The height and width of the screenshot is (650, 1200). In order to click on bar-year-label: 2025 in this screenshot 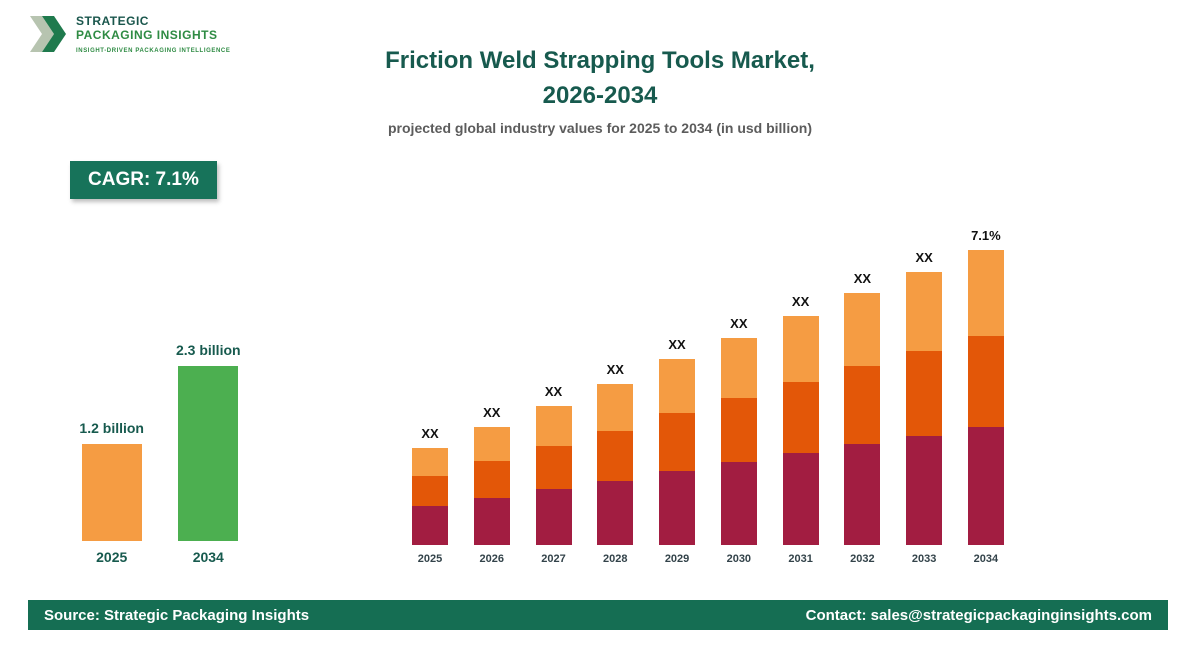, I will do `click(430, 559)`.